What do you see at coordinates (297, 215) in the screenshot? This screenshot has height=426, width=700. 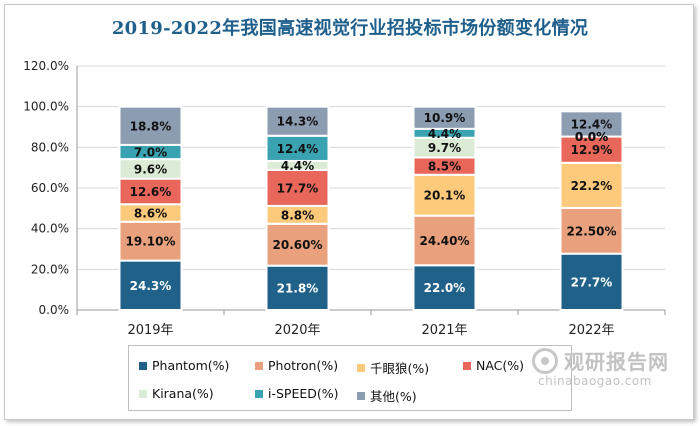 I see `data-label: 8.8%` at bounding box center [297, 215].